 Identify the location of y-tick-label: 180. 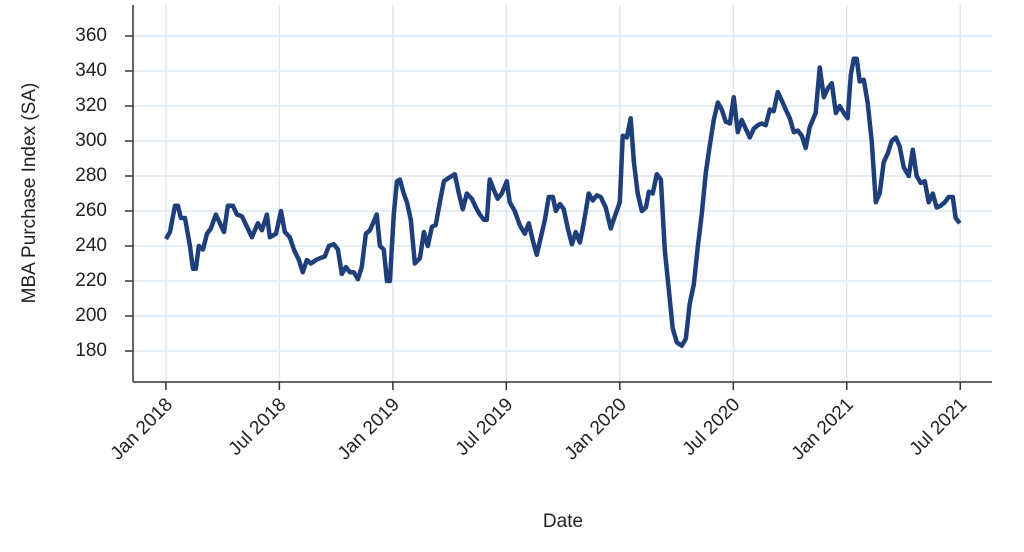
(91, 350).